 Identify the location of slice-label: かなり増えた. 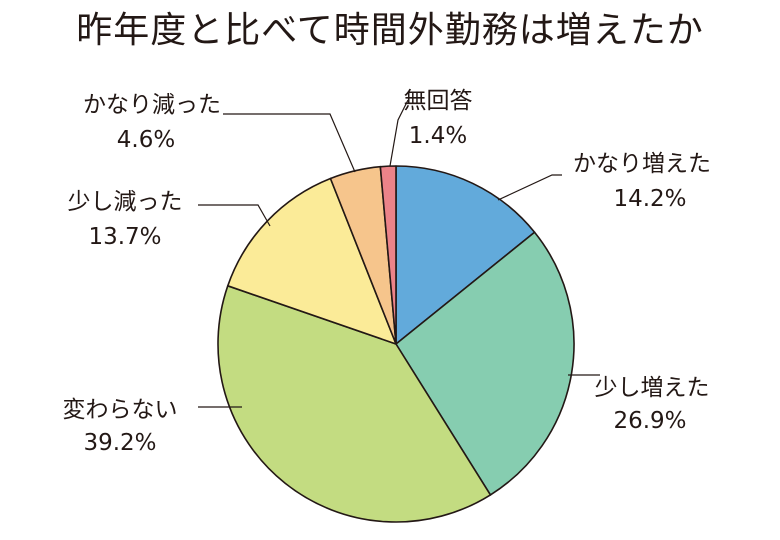
(642, 164).